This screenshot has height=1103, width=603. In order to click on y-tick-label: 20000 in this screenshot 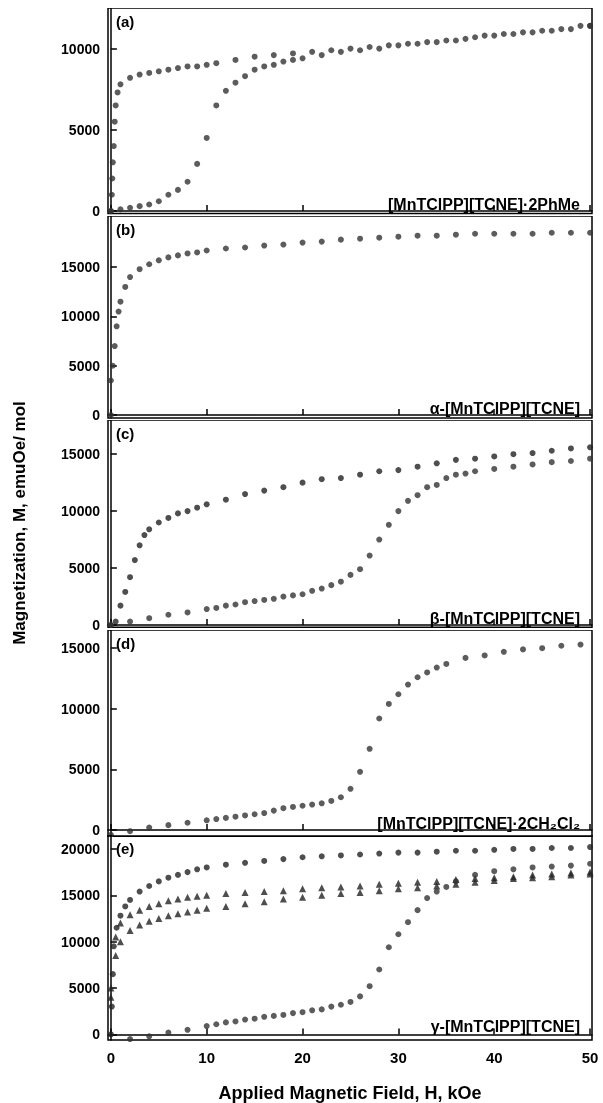, I will do `click(81, 848)`.